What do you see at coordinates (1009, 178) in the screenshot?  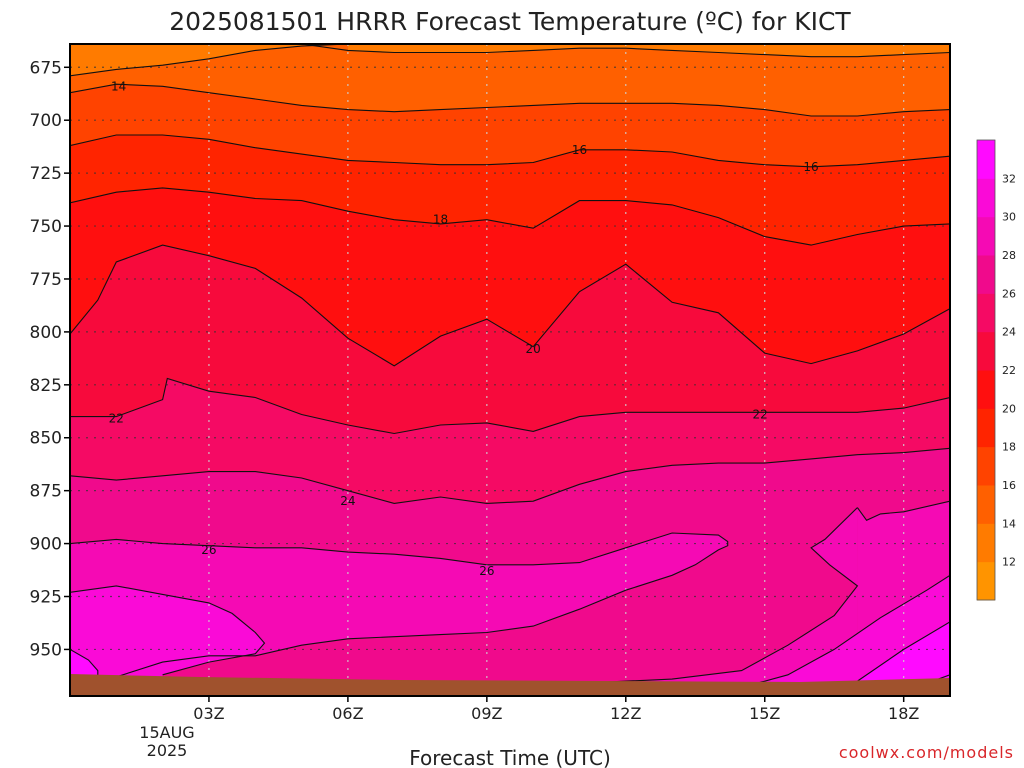 I see `colorbar-label: 32` at bounding box center [1009, 178].